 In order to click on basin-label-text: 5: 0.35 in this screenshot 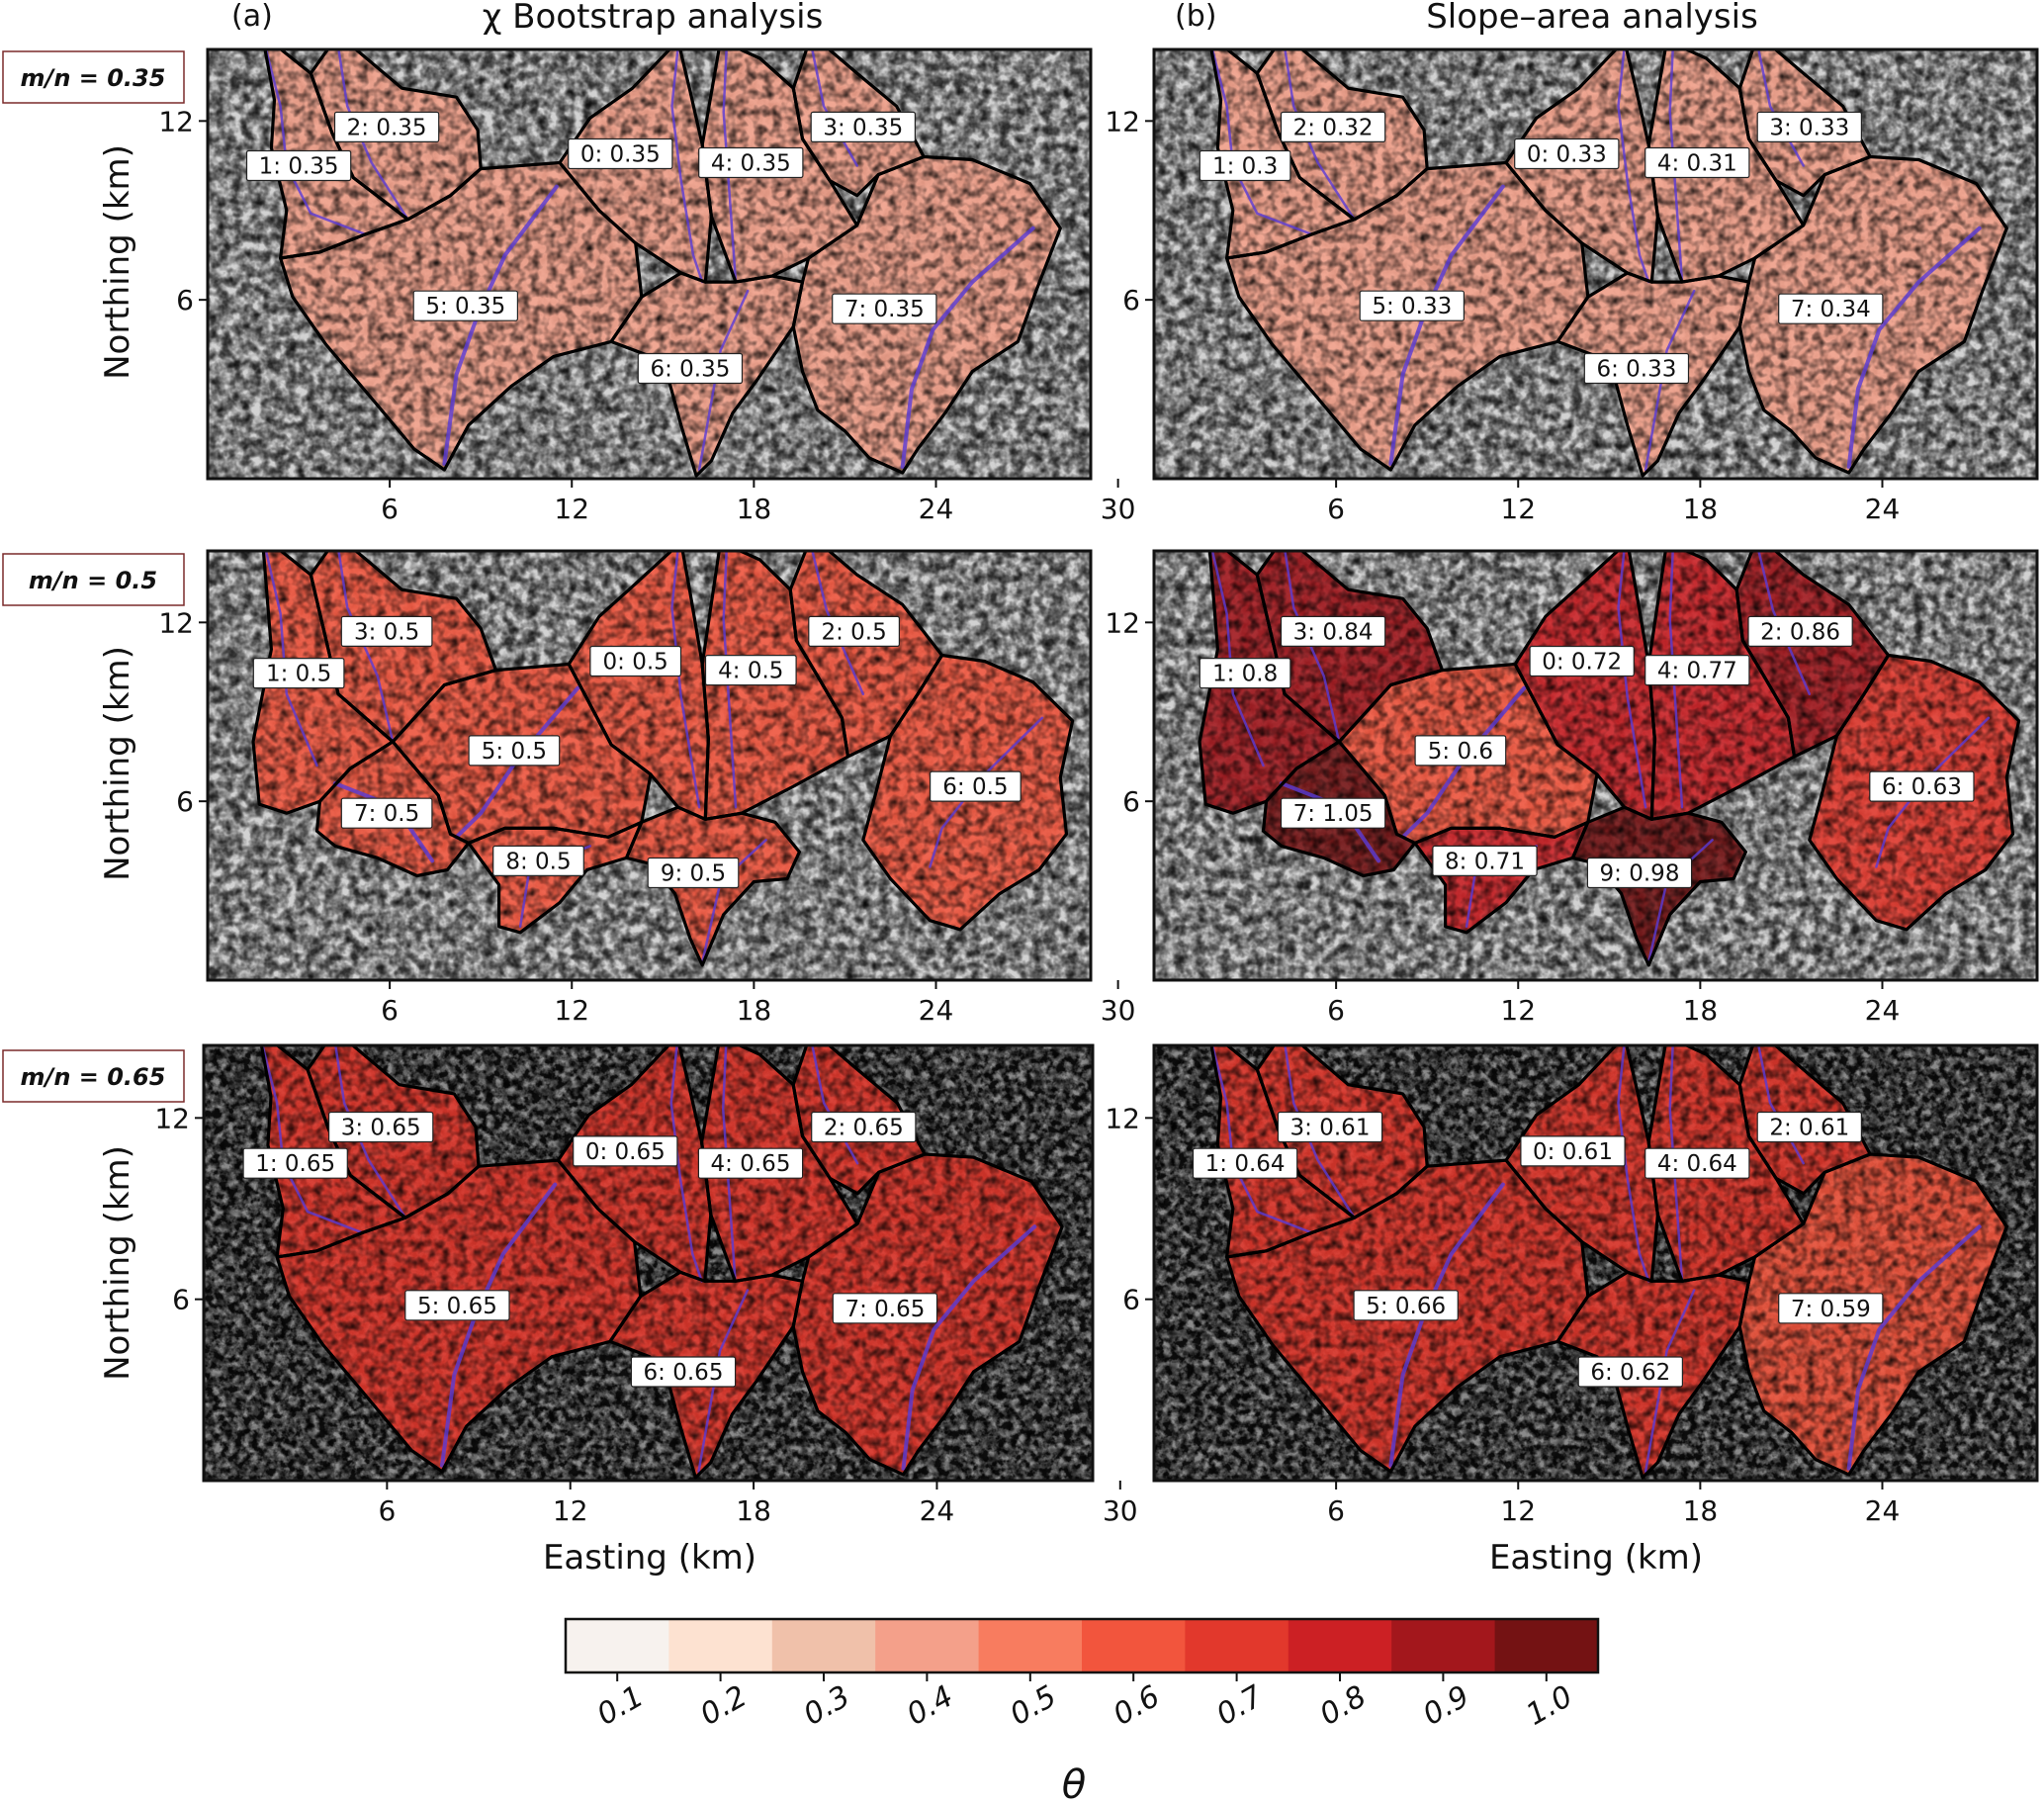, I will do `click(465, 306)`.